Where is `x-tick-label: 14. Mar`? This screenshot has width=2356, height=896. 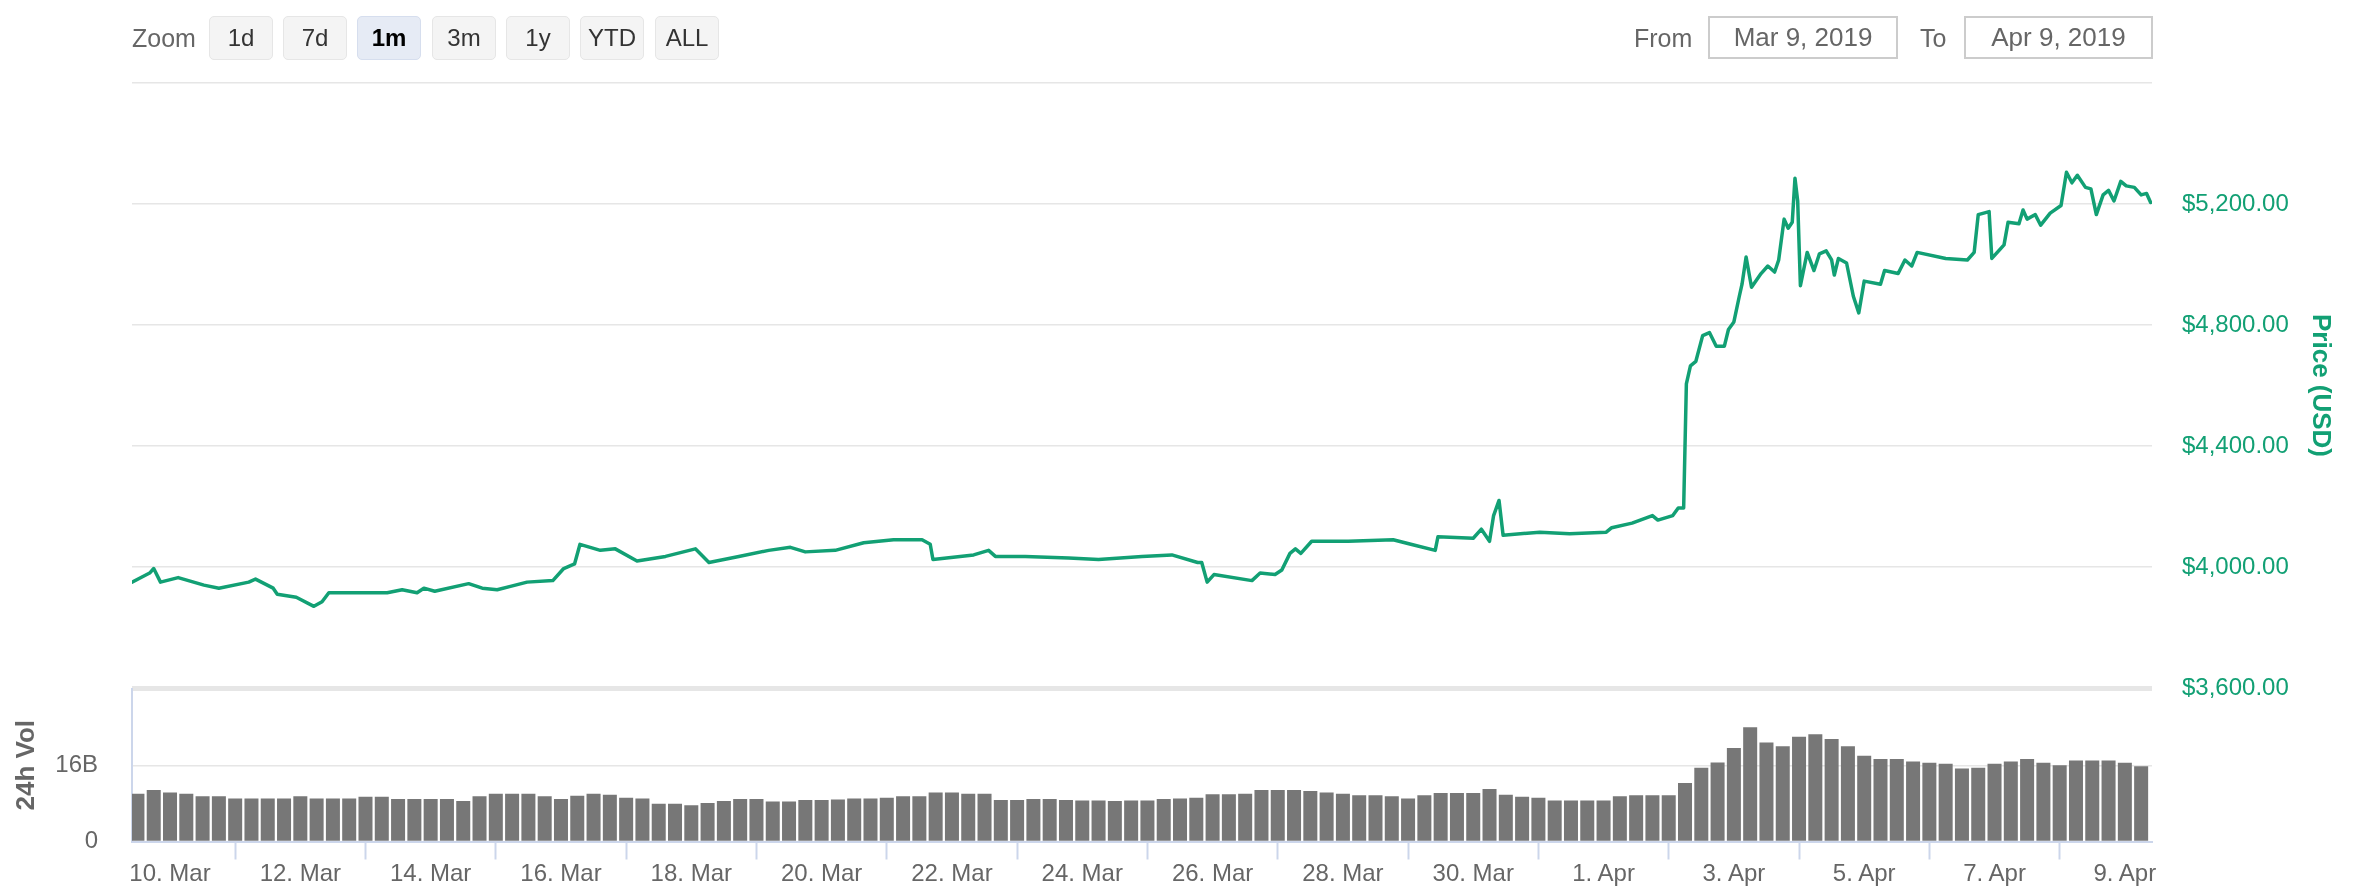 x-tick-label: 14. Mar is located at coordinates (430, 872).